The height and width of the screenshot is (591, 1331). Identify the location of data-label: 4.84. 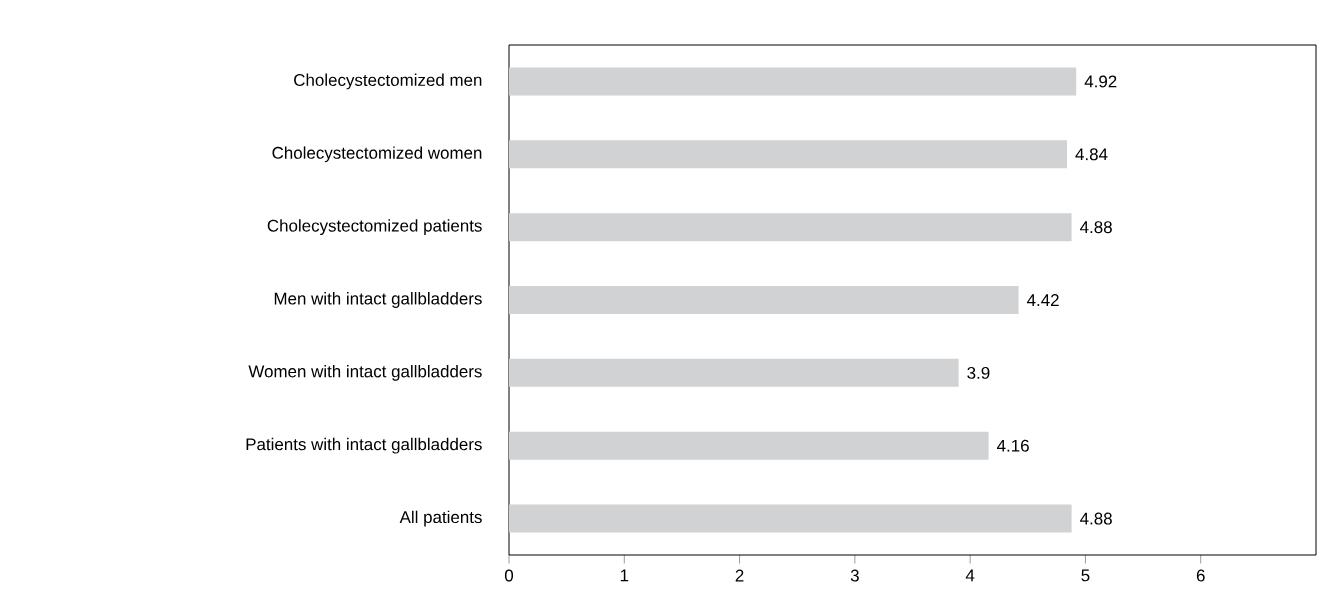
(1091, 154).